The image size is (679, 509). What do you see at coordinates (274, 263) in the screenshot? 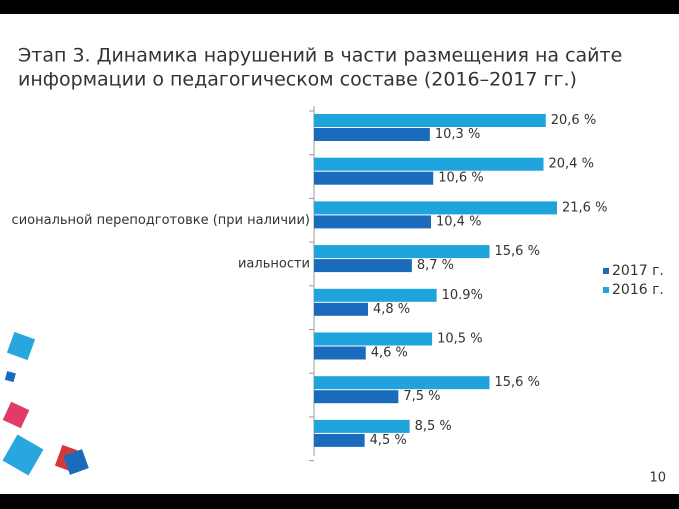
I see `category-label: иальности` at bounding box center [274, 263].